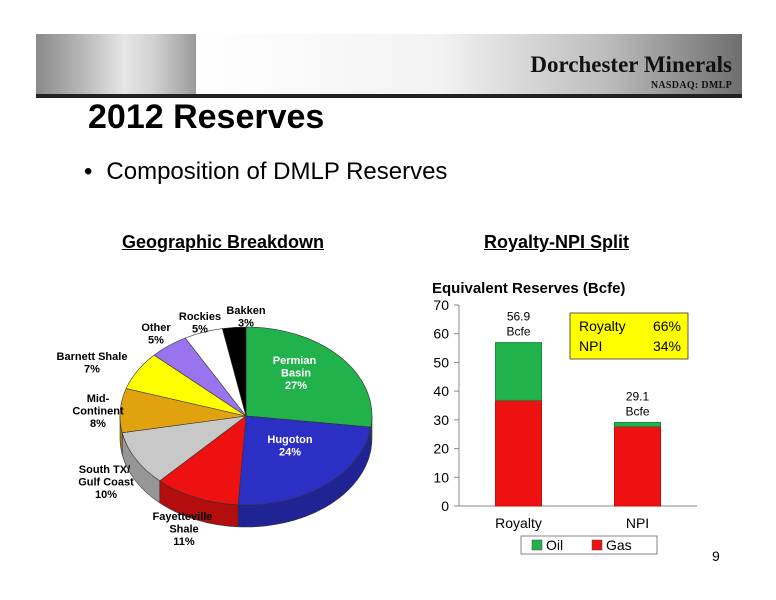 The image size is (776, 600). Describe the element at coordinates (156, 328) in the screenshot. I see `pie-label-line: Other` at that location.